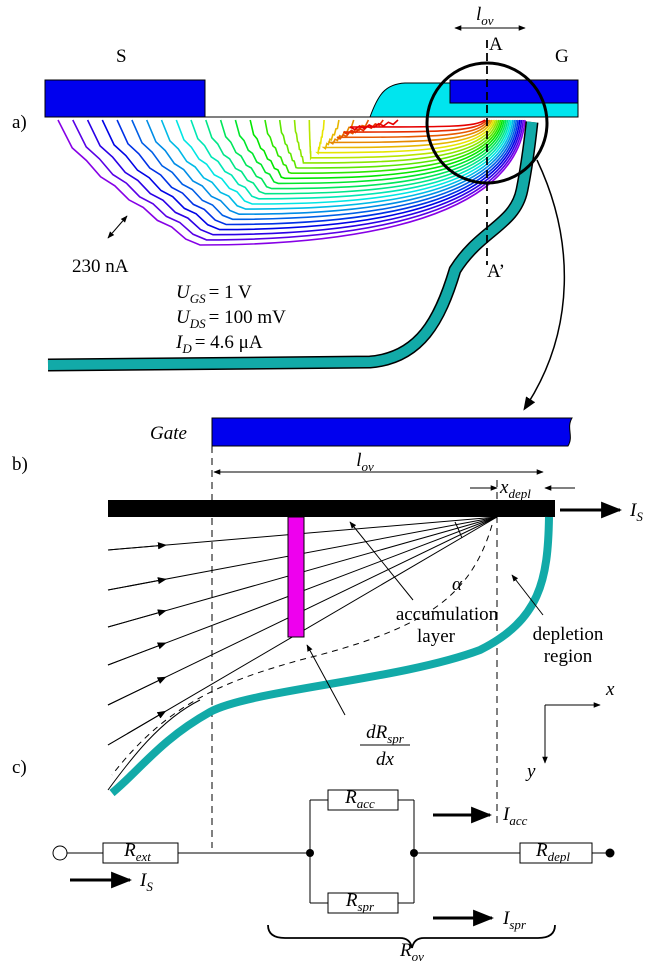 This screenshot has height=962, width=654. I want to click on condition: UGS = 1 V, so click(214, 294).